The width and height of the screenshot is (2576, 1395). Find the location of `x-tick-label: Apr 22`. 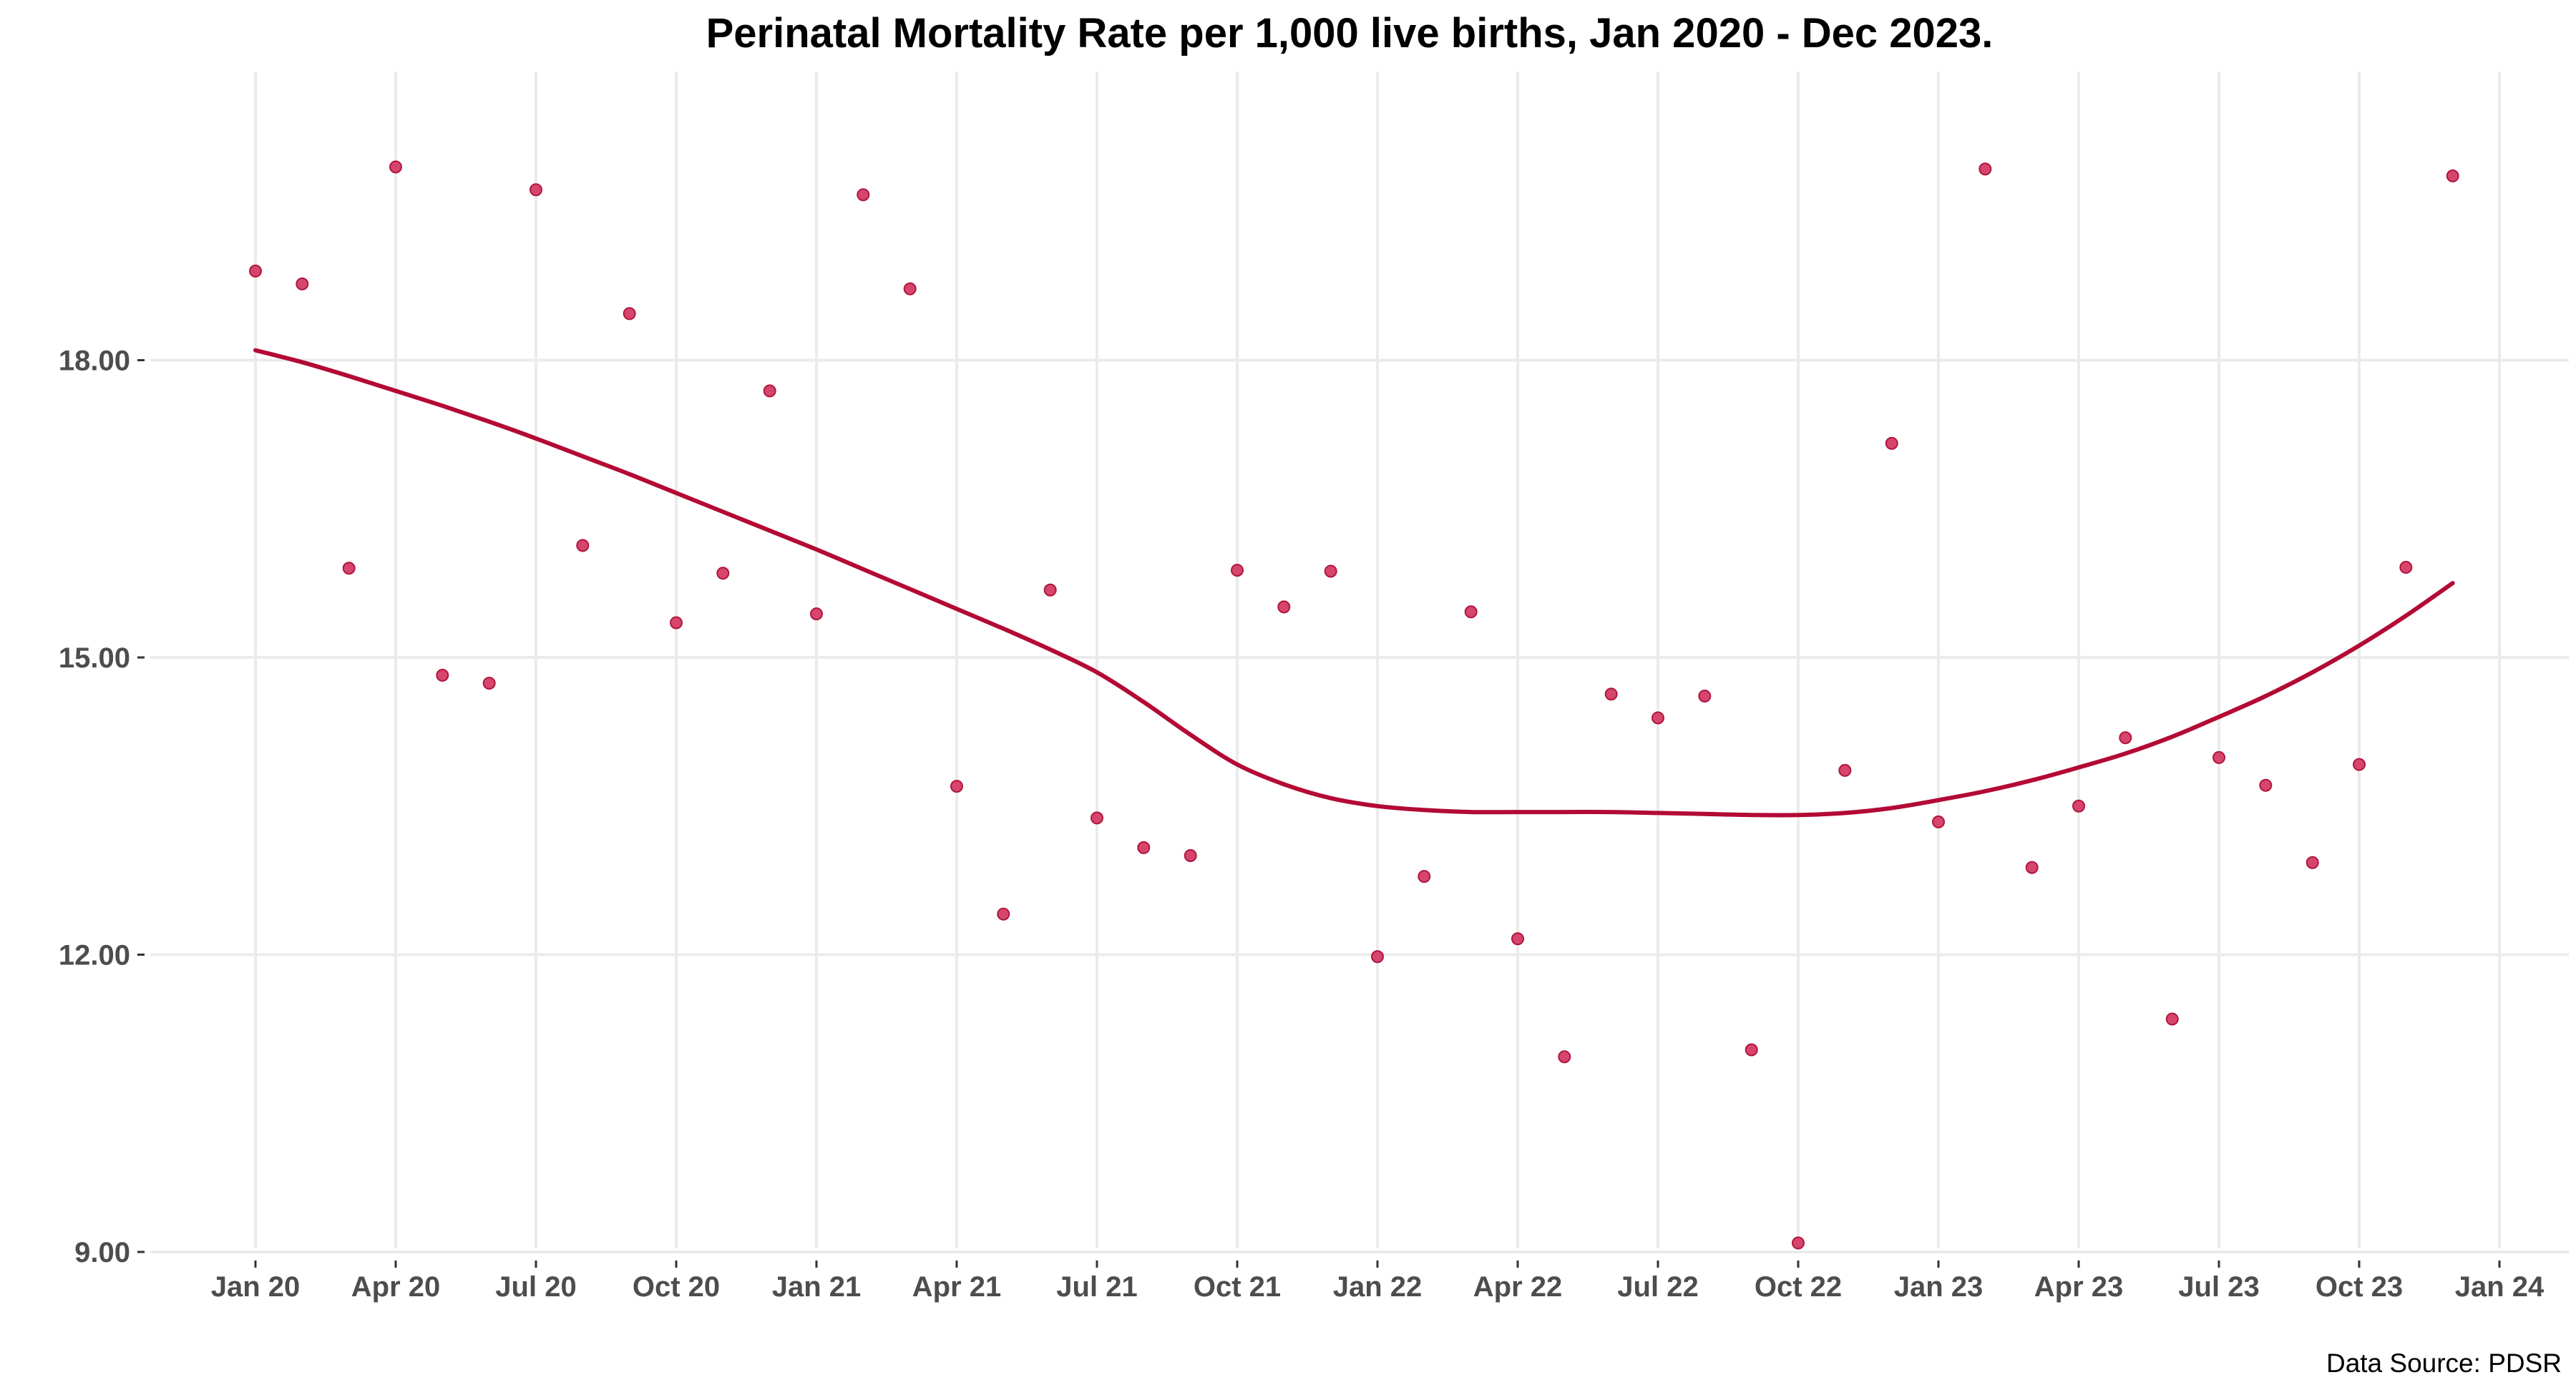

x-tick-label: Apr 22 is located at coordinates (1518, 1287).